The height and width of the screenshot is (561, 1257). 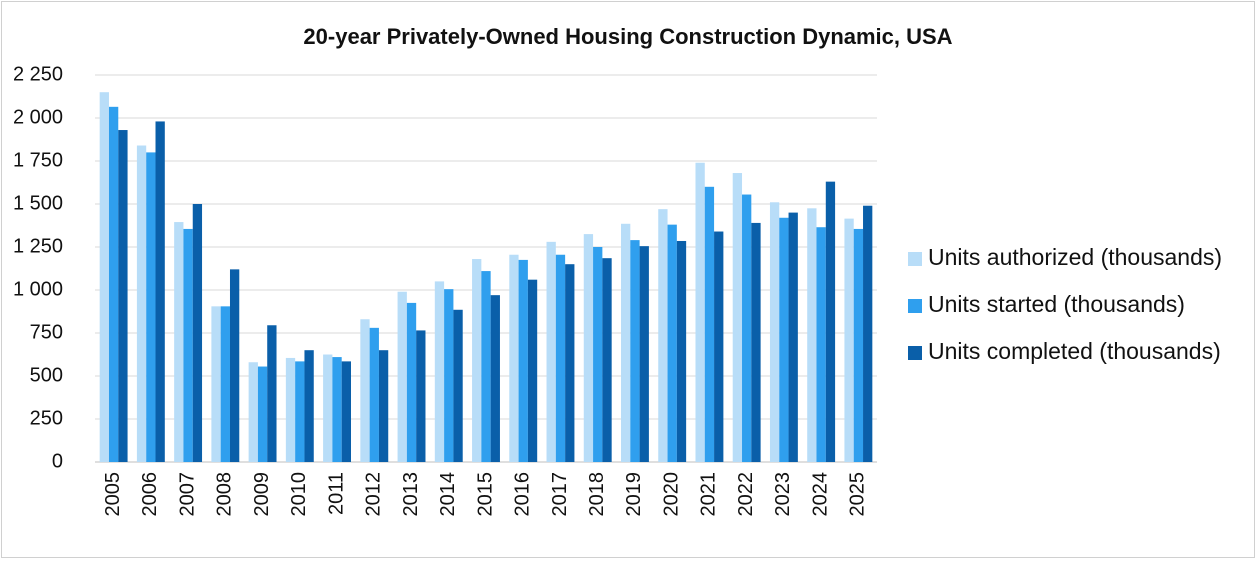 I want to click on y-tick-label: 250, so click(x=46, y=418).